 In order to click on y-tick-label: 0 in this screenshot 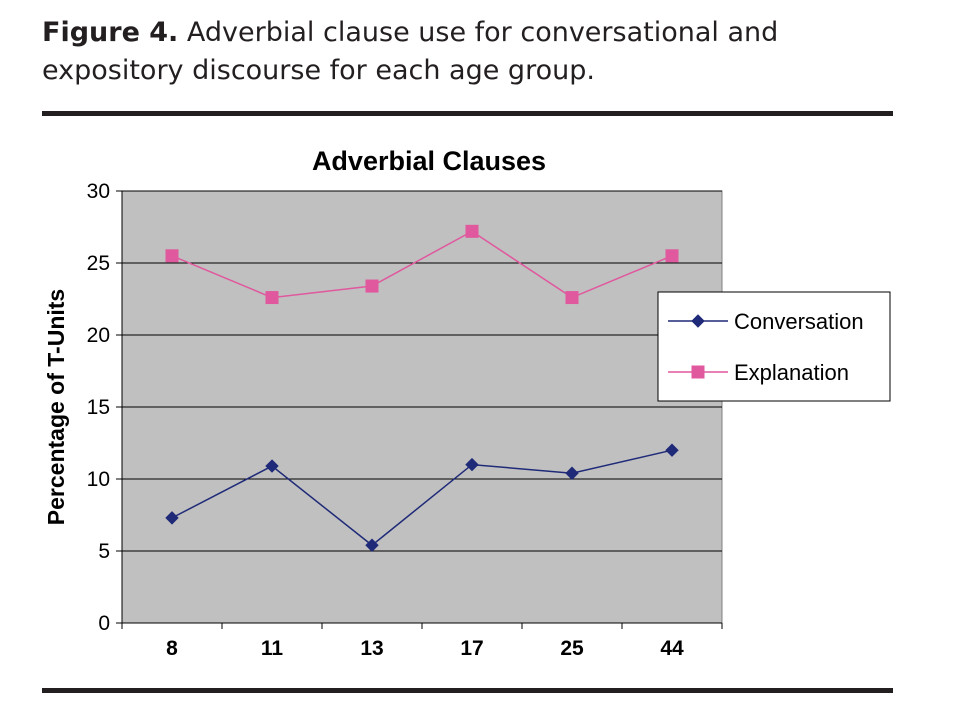, I will do `click(104, 623)`.